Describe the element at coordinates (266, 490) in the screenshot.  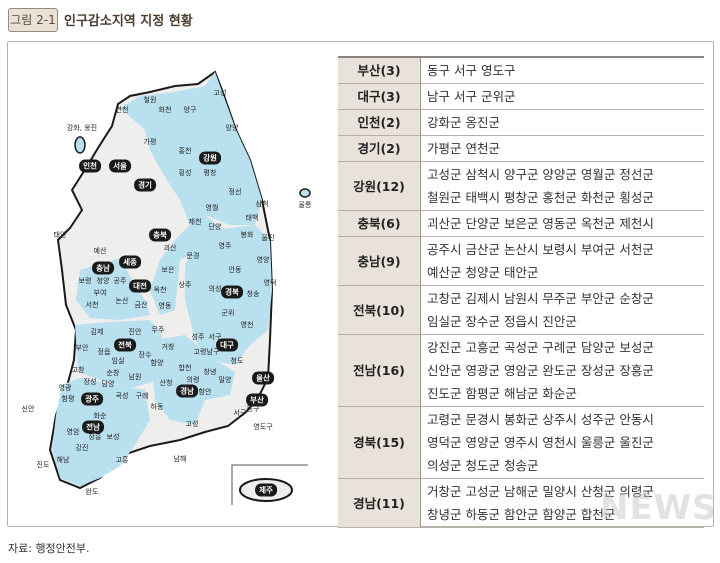
I see `province-badge: 제주` at that location.